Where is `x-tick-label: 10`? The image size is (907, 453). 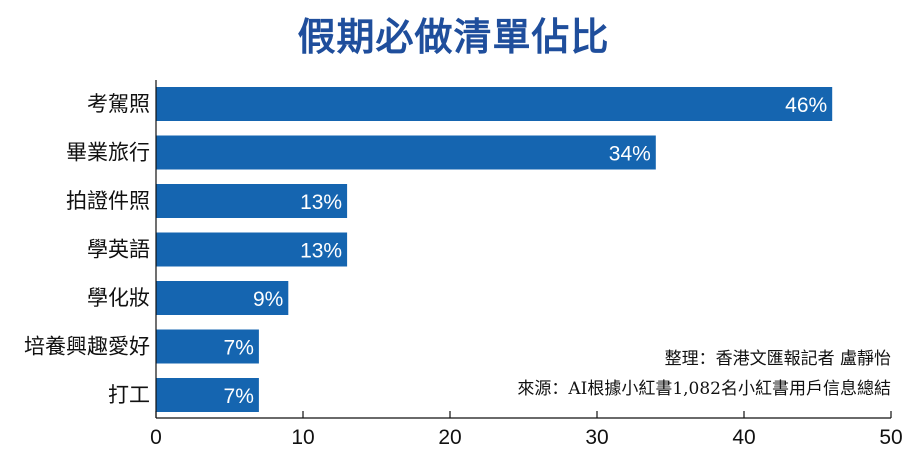 x-tick-label: 10 is located at coordinates (302, 437).